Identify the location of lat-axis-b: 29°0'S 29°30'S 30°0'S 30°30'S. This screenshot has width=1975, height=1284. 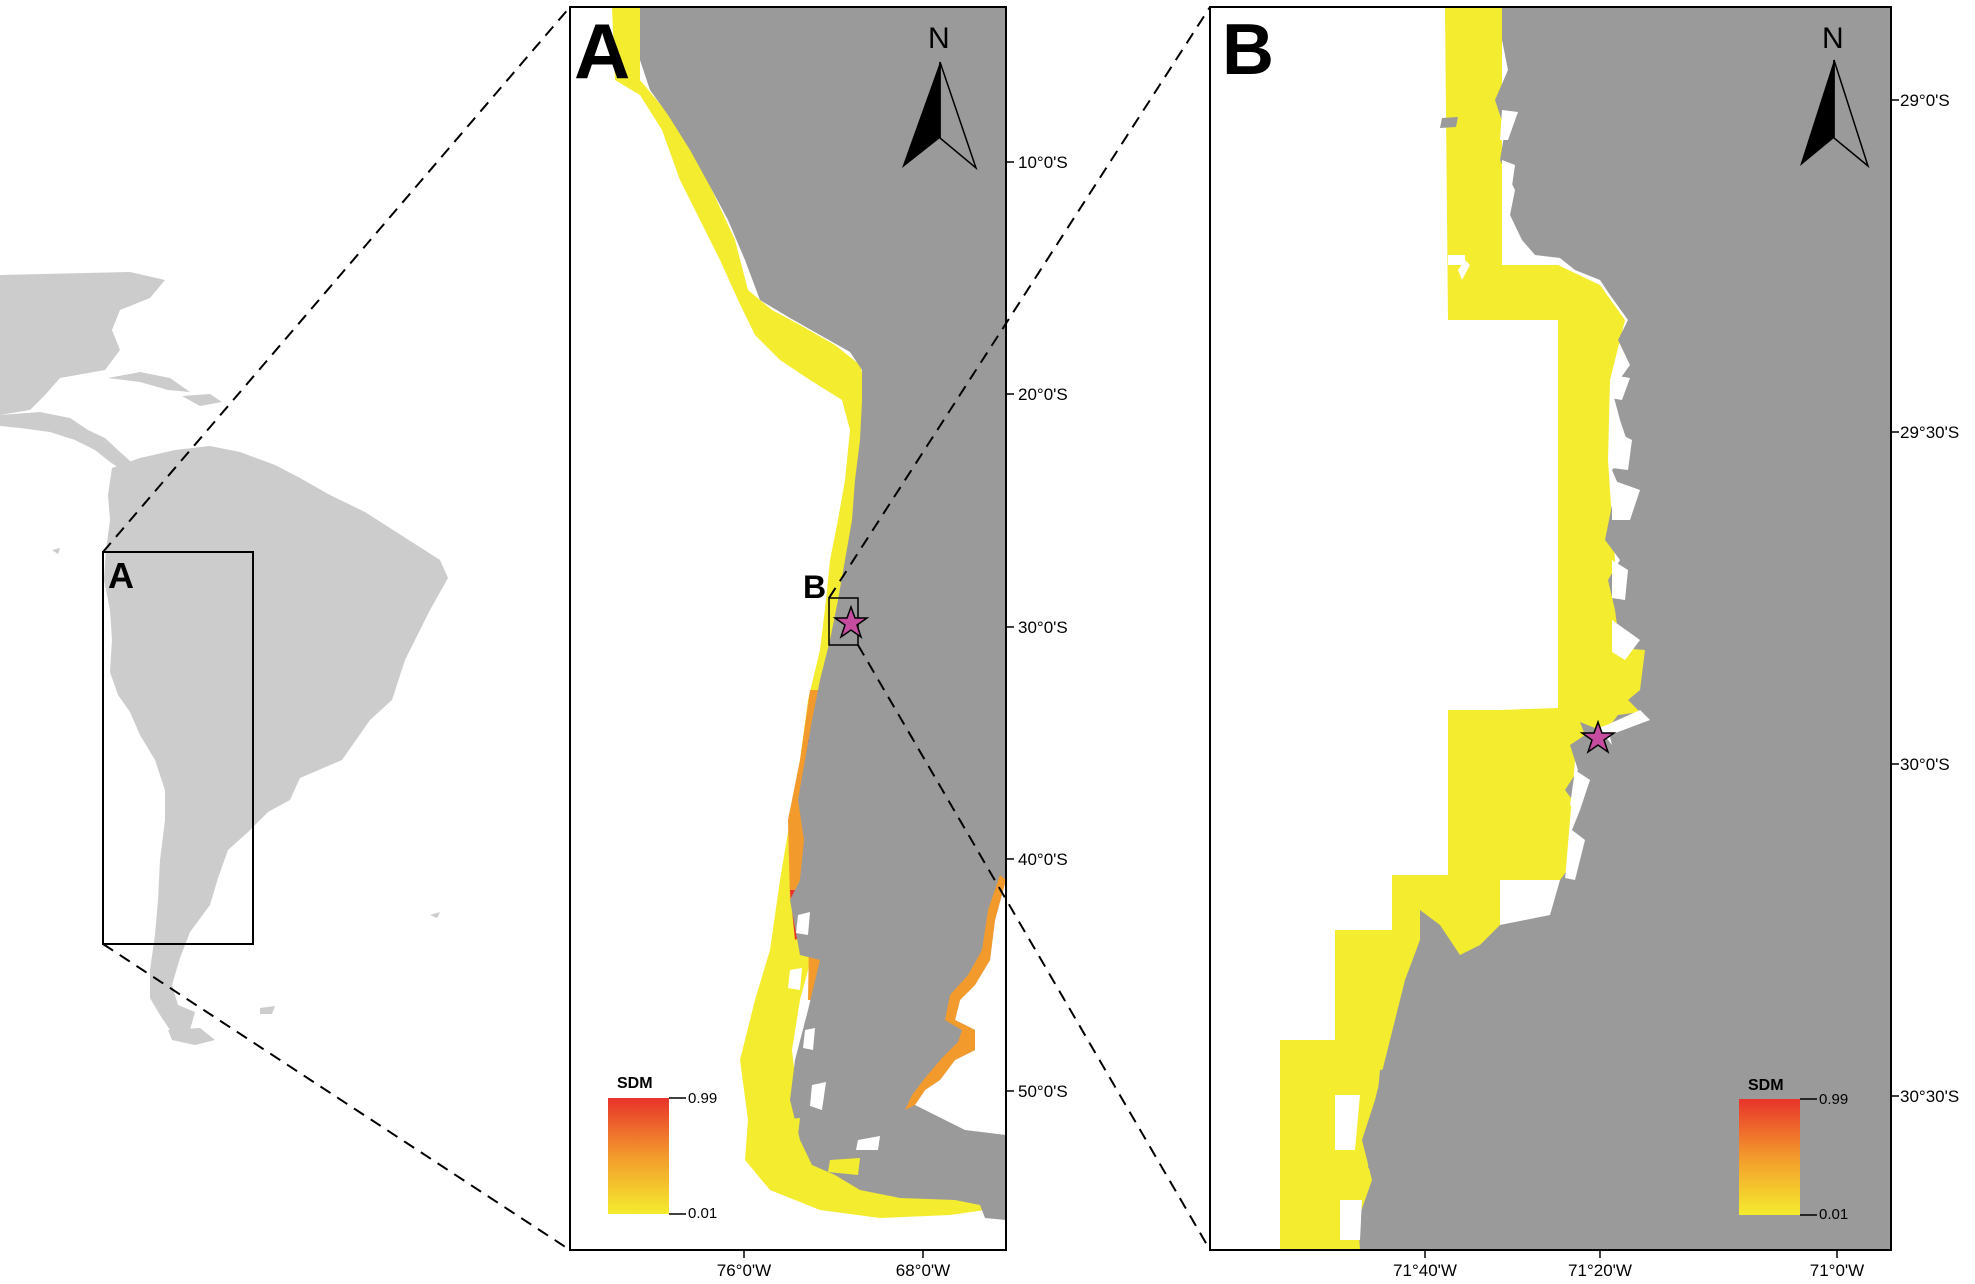
(1925, 598).